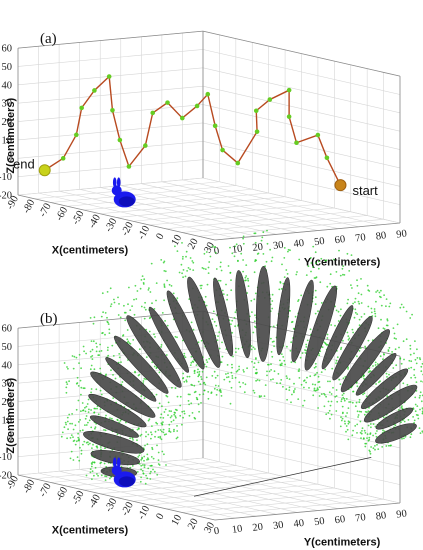  Describe the element at coordinates (149, 129) in the screenshot. I see `trajectory-segment` at that location.